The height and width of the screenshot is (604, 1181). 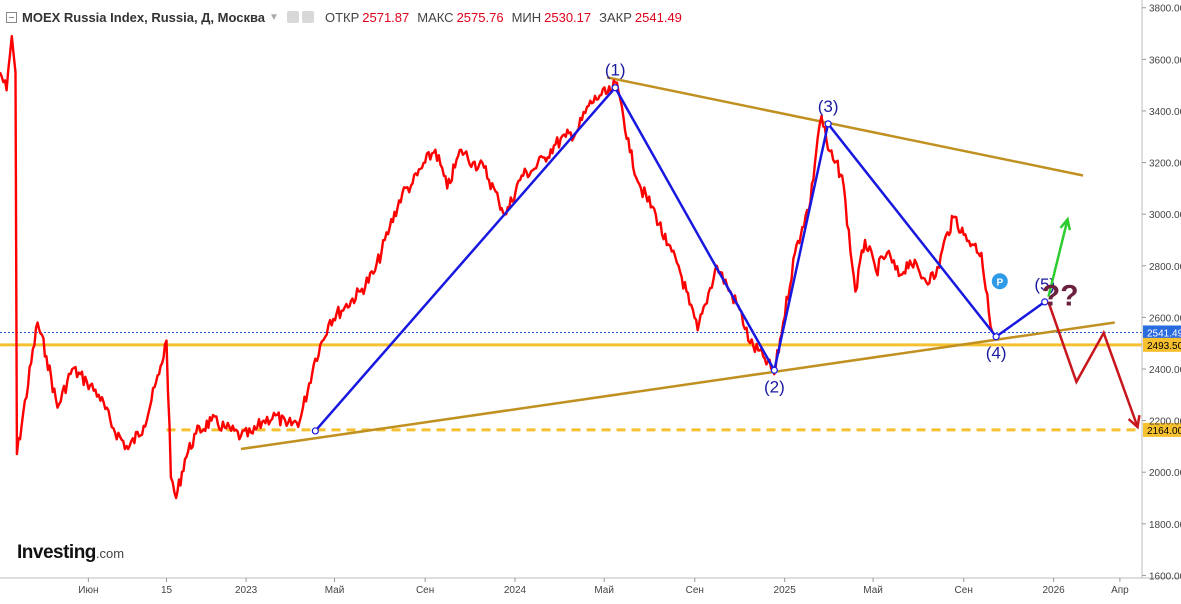 What do you see at coordinates (828, 106) in the screenshot?
I see `wave-label: (3)` at bounding box center [828, 106].